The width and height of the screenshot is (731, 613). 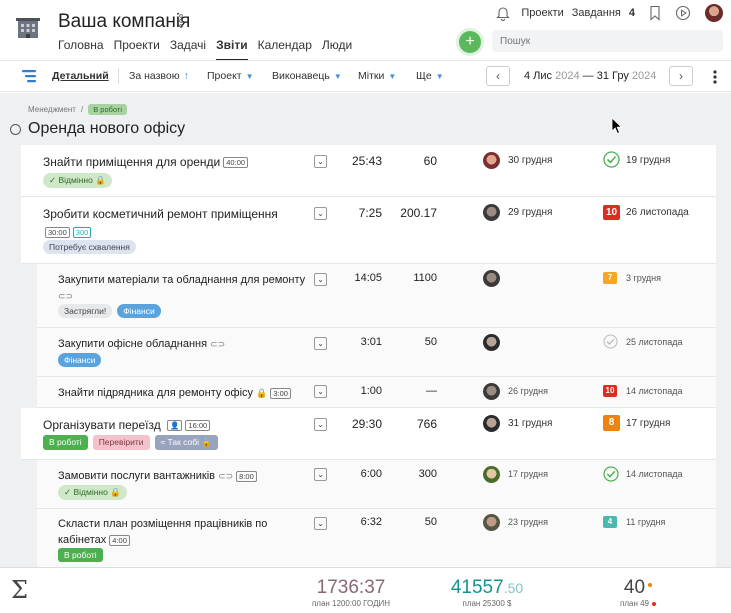 I want to click on nav-projects: Проекти, so click(x=136, y=45).